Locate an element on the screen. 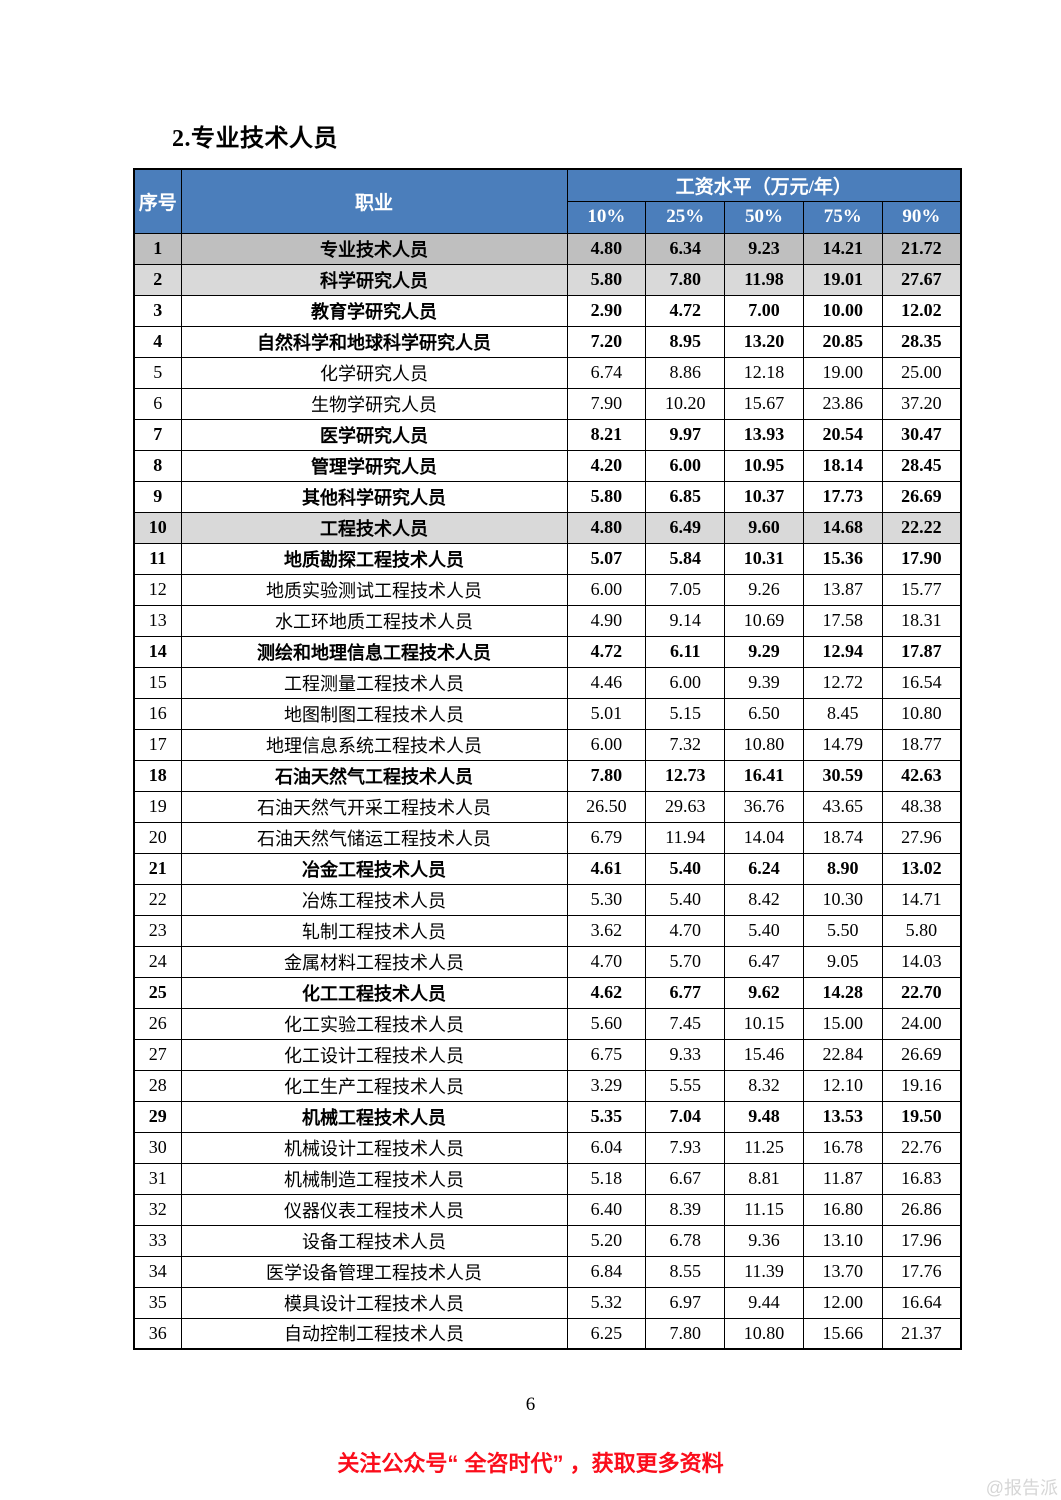  salary-value-cell: 28.35 is located at coordinates (921, 341).